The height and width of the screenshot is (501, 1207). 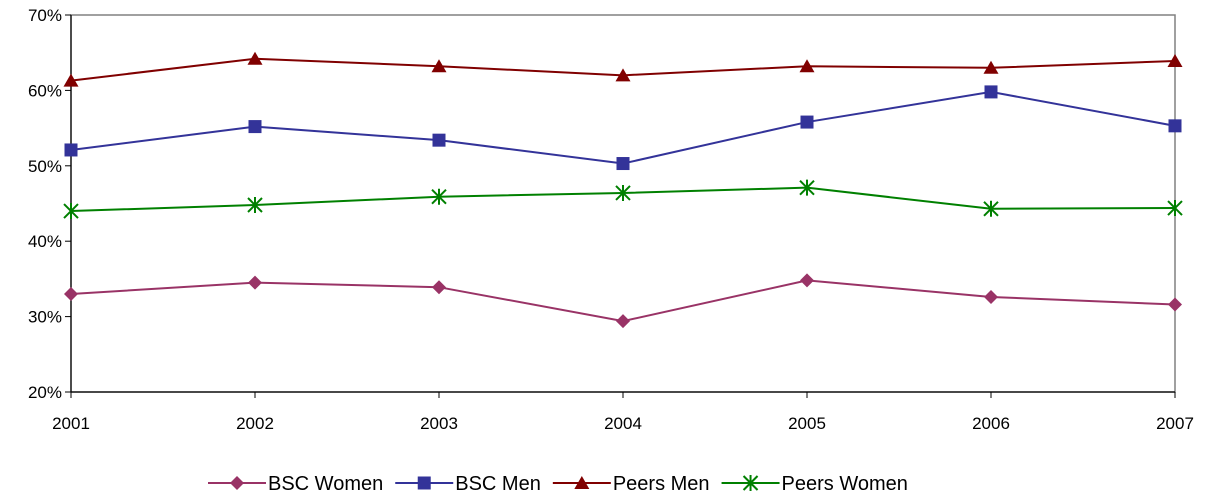 I want to click on legend-label: BSC Women, so click(x=325, y=484).